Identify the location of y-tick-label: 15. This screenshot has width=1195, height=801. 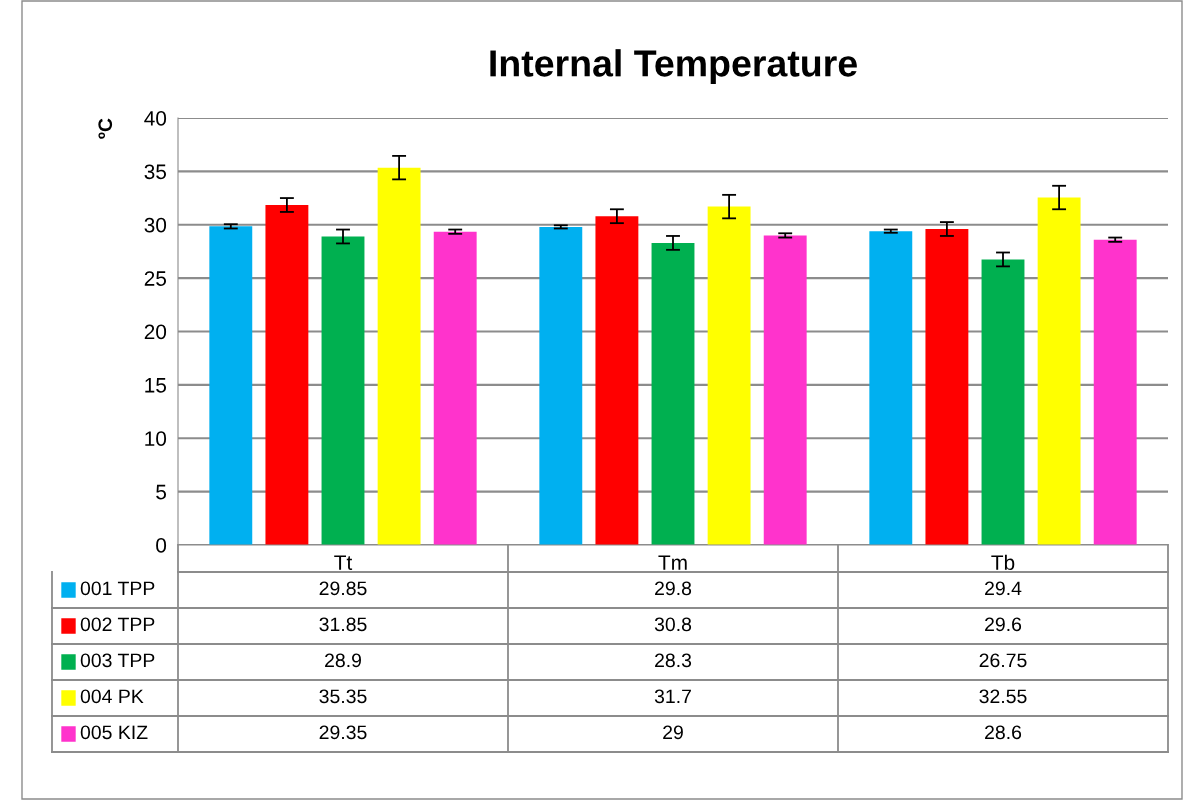
(156, 385).